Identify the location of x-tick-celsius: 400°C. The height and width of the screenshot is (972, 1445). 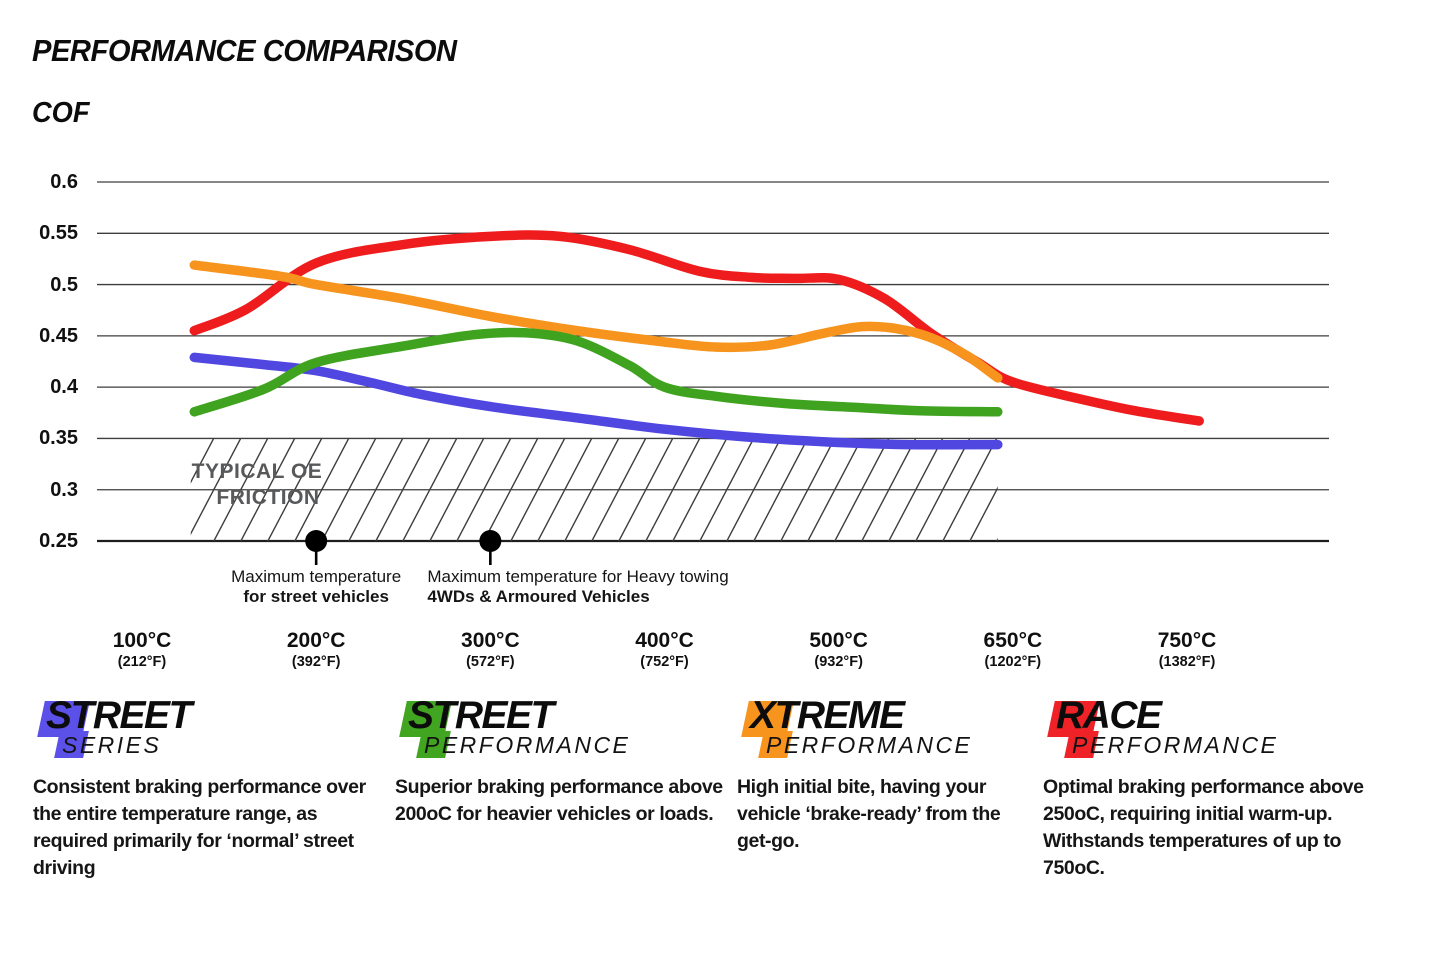
(664, 640).